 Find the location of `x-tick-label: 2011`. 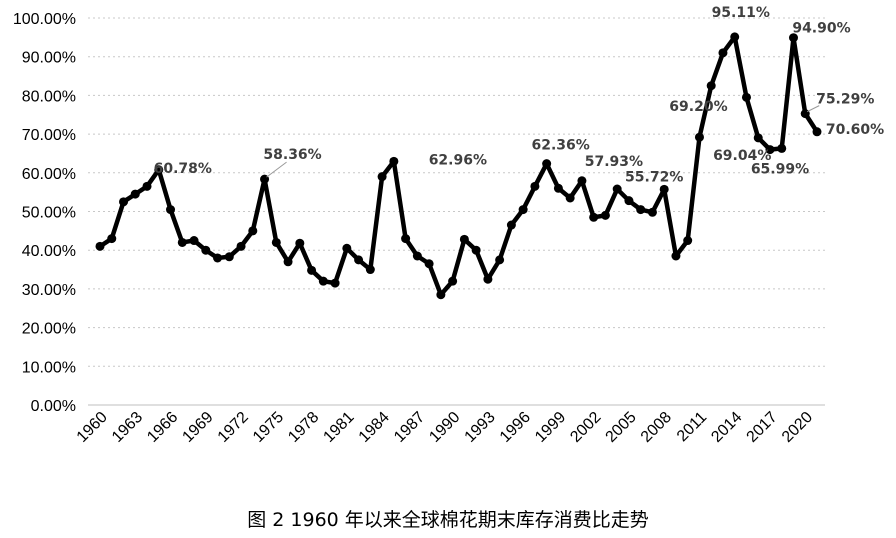

x-tick-label: 2011 is located at coordinates (692, 427).